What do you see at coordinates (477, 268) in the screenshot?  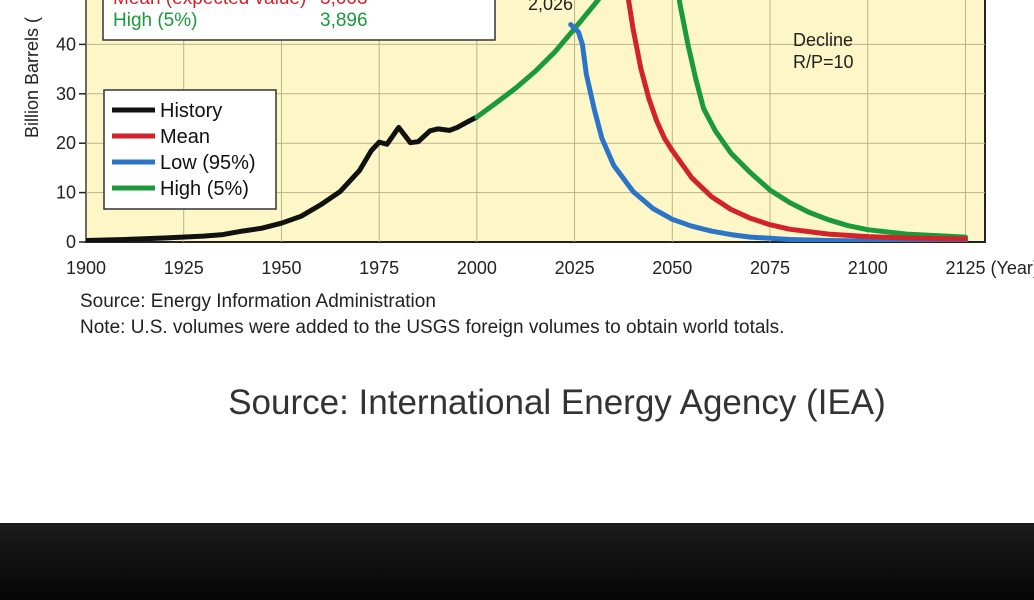 I see `x-tick-label: 2000` at bounding box center [477, 268].